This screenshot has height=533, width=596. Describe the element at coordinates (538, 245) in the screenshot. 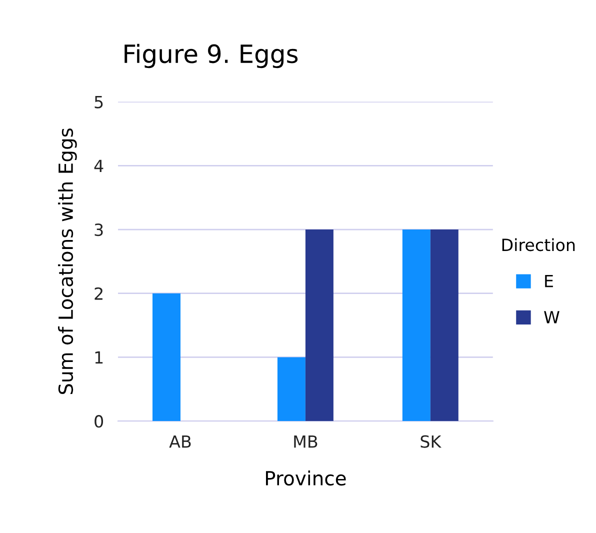

I see `legend-title: Direction` at that location.